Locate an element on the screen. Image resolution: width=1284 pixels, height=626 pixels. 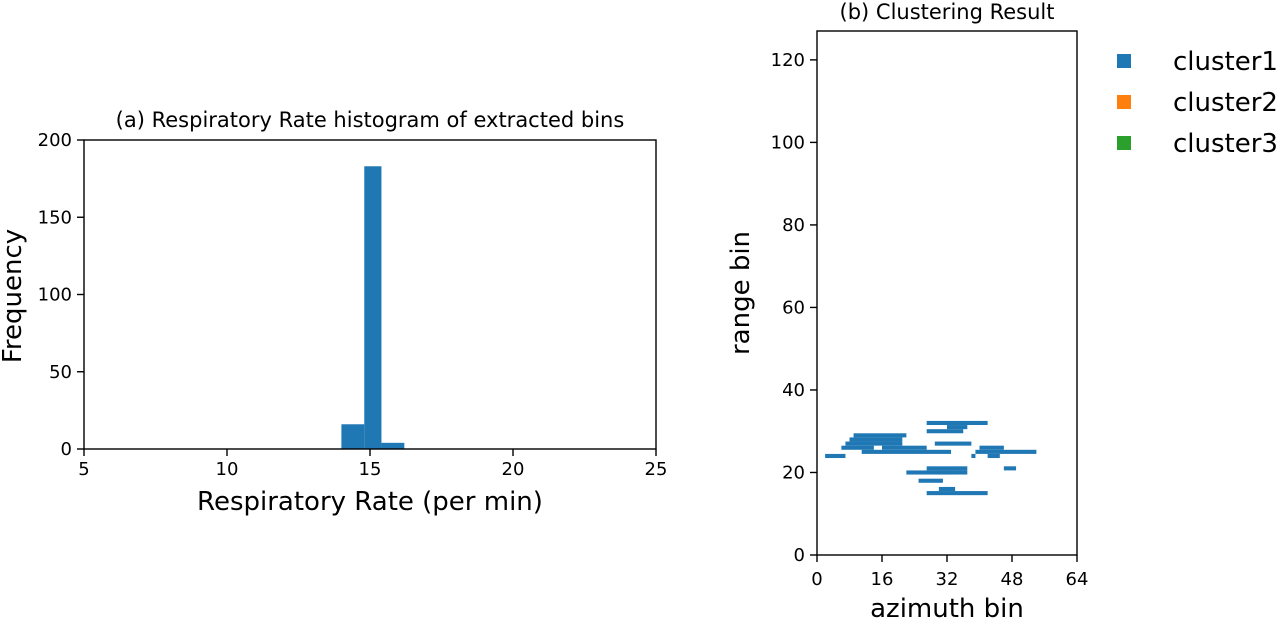
legend-label-cluster2: cluster2 is located at coordinates (1225, 103).